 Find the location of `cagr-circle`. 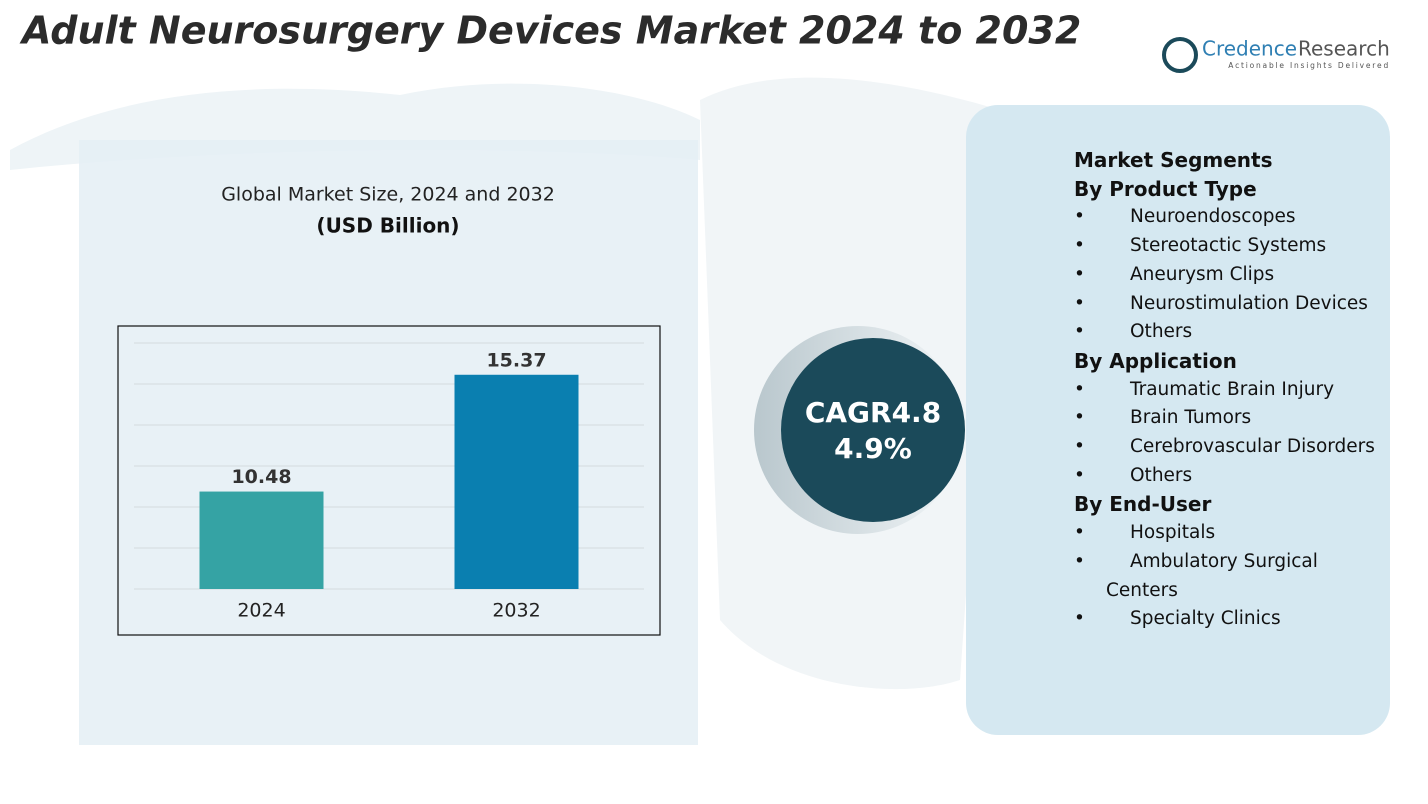

cagr-circle is located at coordinates (873, 430).